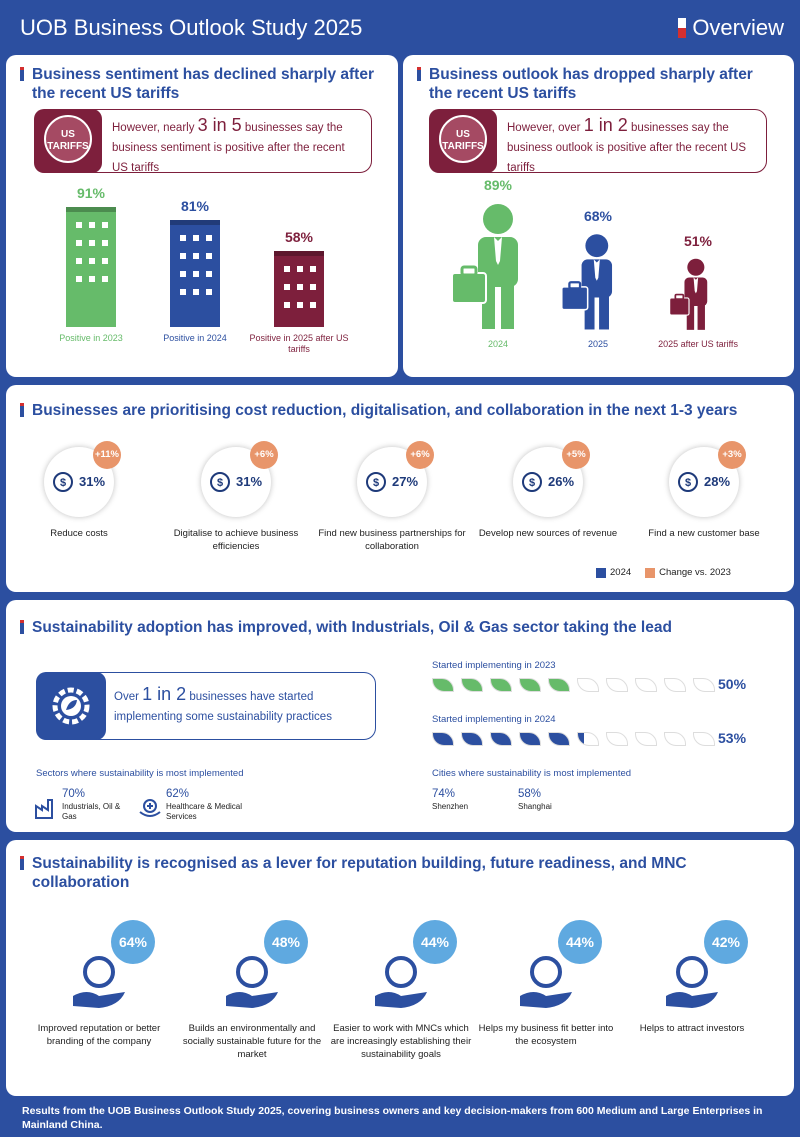  I want to click on us-tariffs-text: US TARIFFS, so click(68, 139).